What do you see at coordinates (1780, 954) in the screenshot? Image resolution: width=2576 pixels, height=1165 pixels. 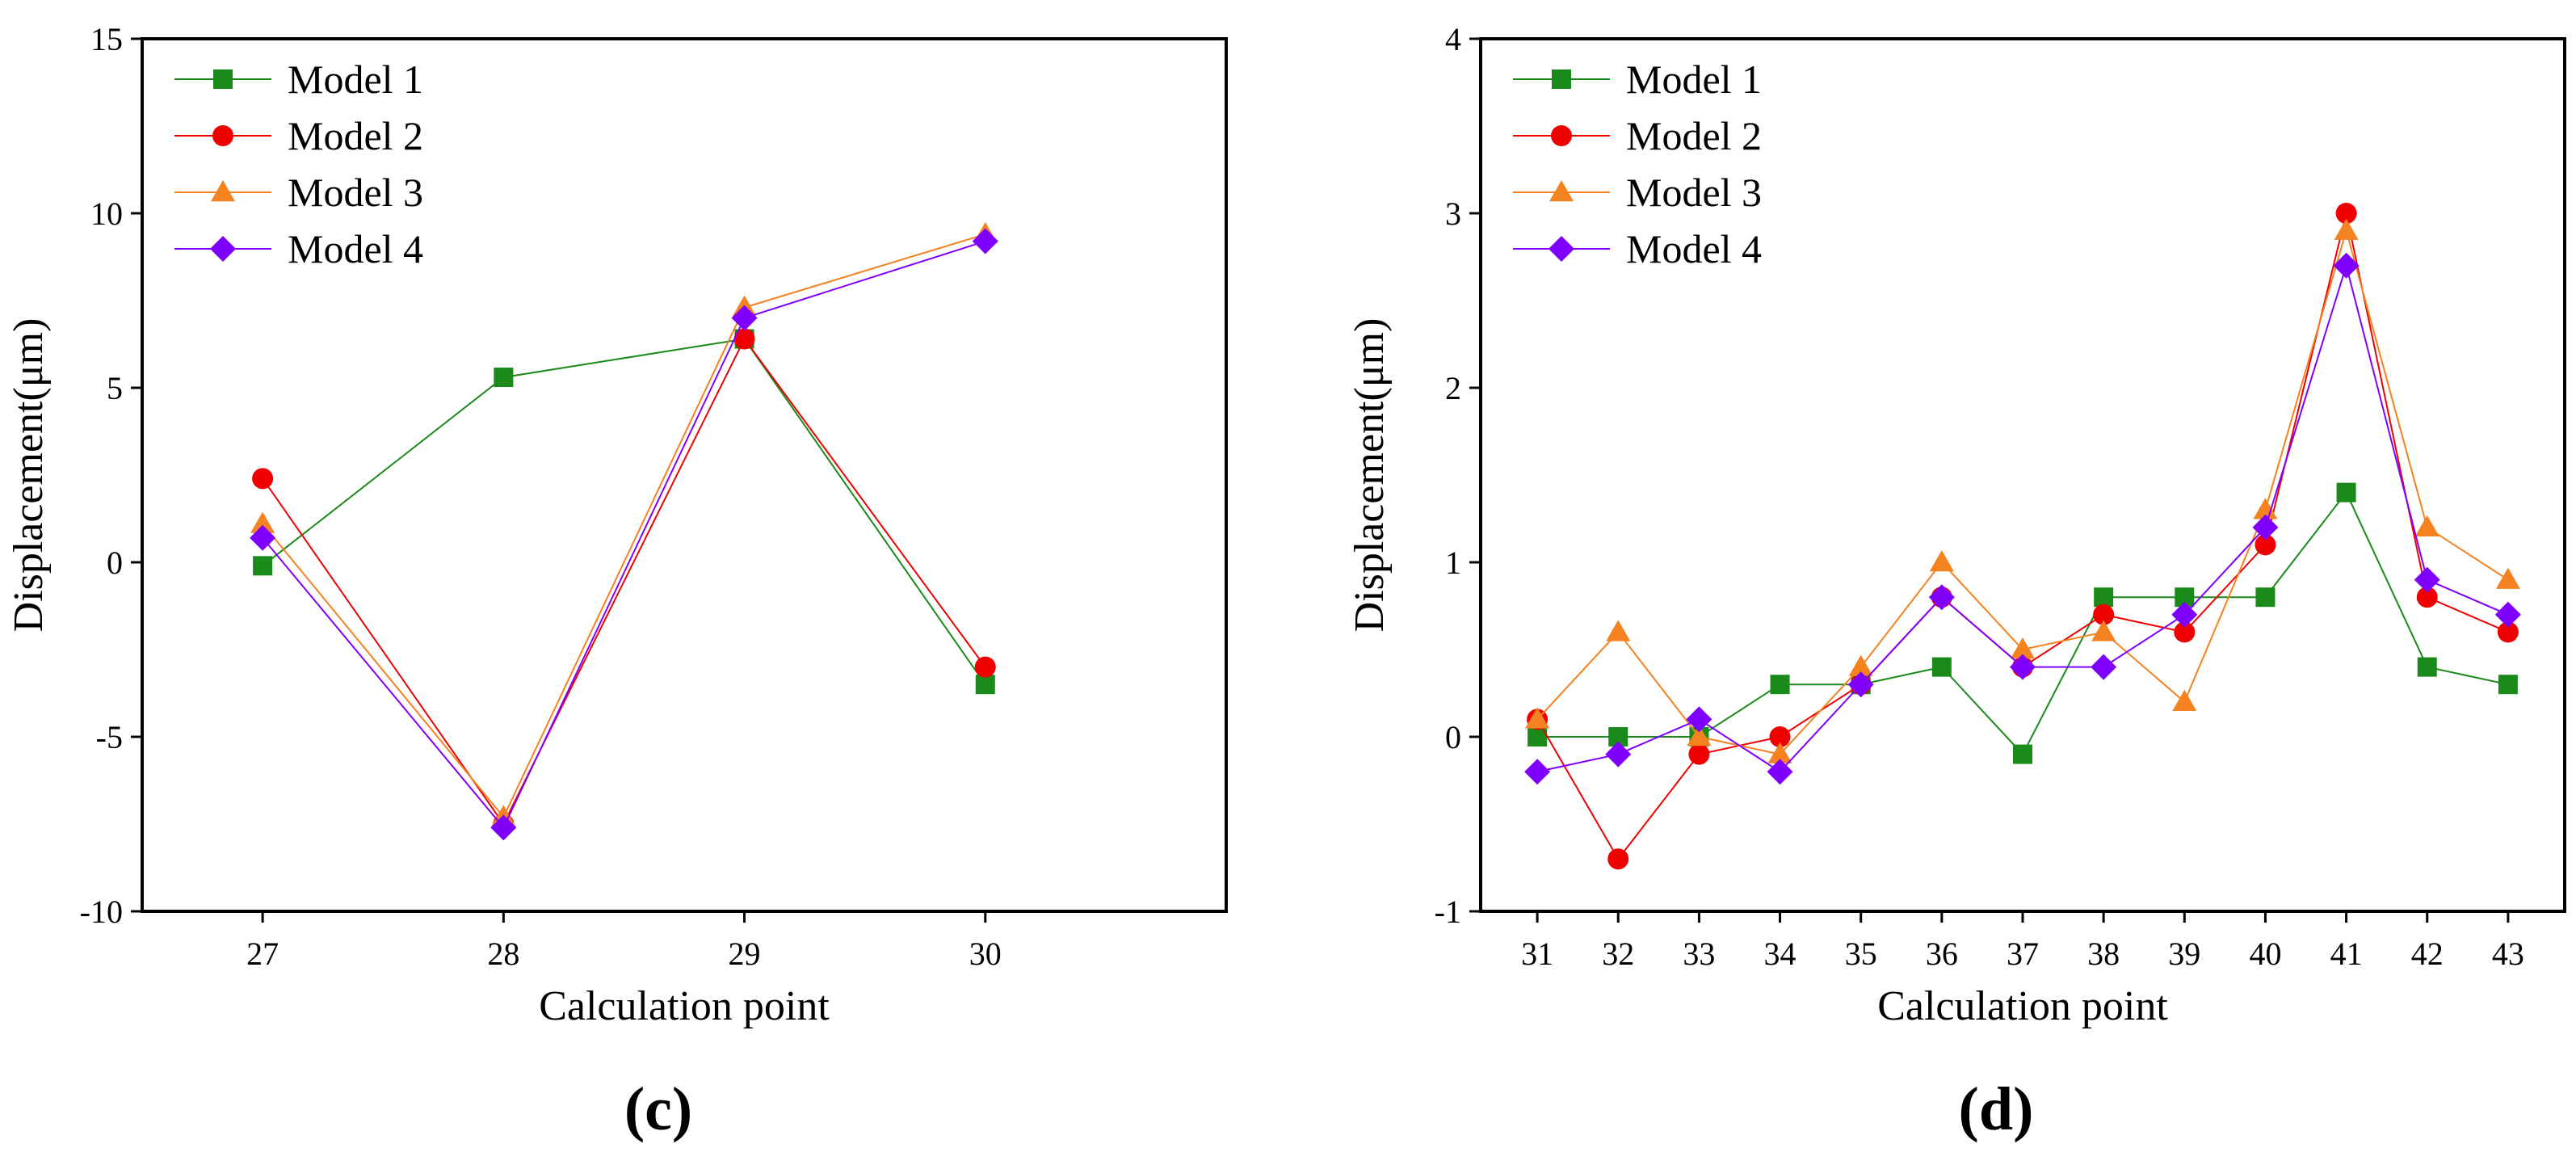 I see `x-tick-label: 34` at bounding box center [1780, 954].